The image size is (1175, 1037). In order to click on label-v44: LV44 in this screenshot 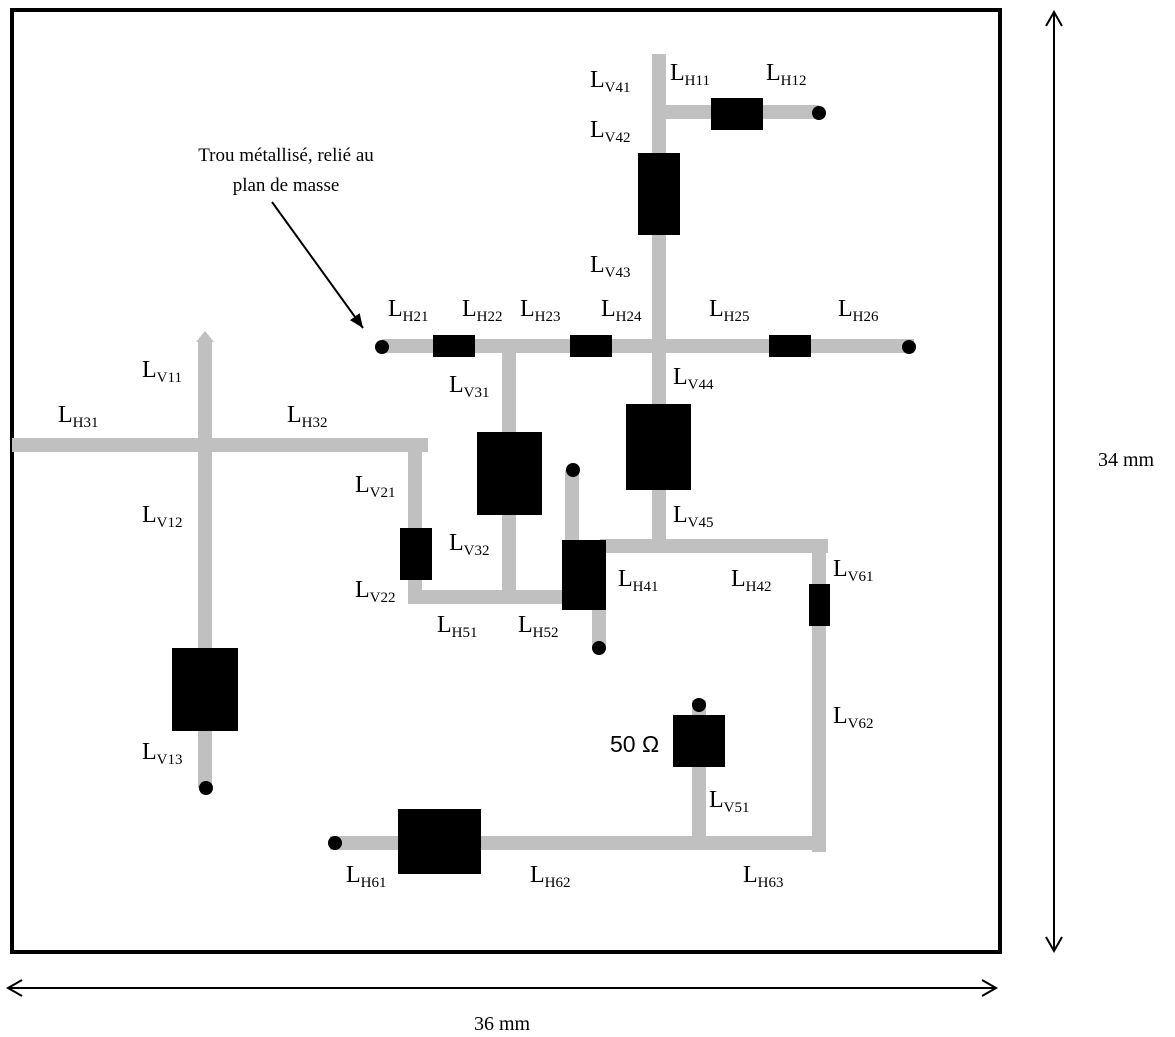, I will do `click(693, 378)`.